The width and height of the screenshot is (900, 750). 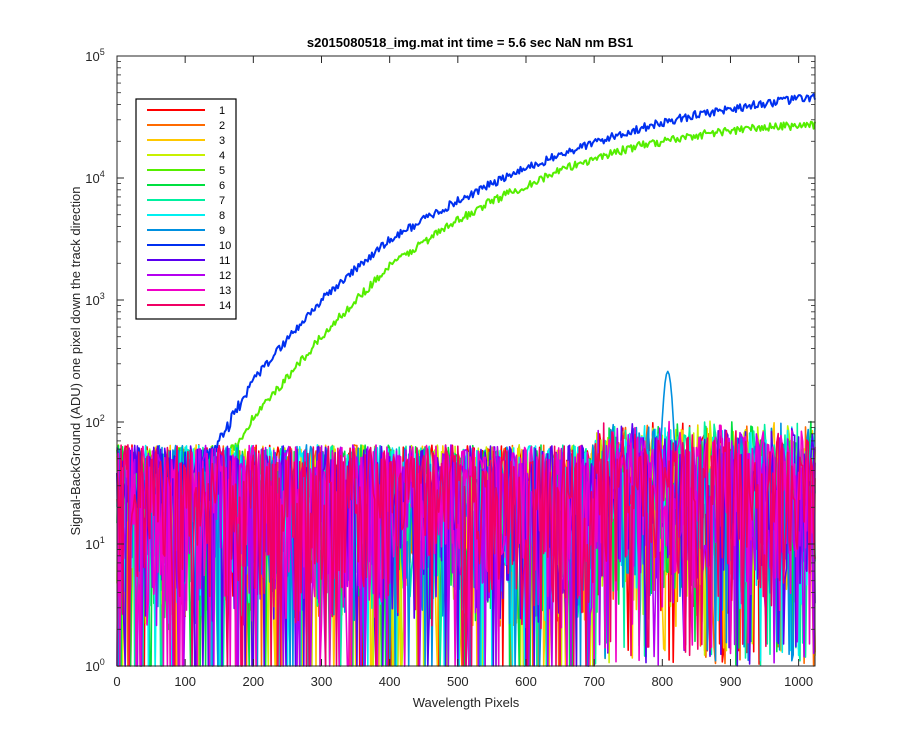 I want to click on legend-label-1: 1, so click(x=222, y=111).